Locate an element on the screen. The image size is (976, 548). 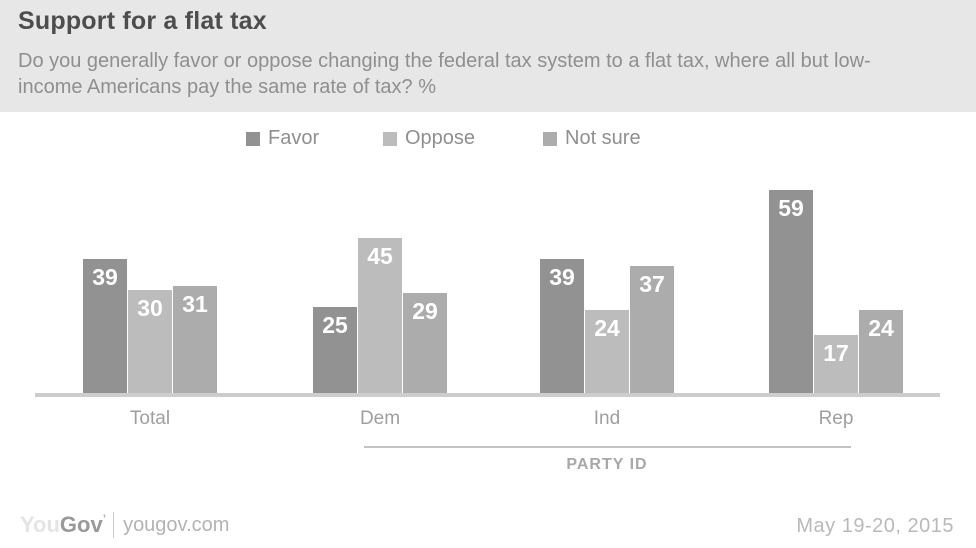
bar-oppose-total: 30 is located at coordinates (150, 341).